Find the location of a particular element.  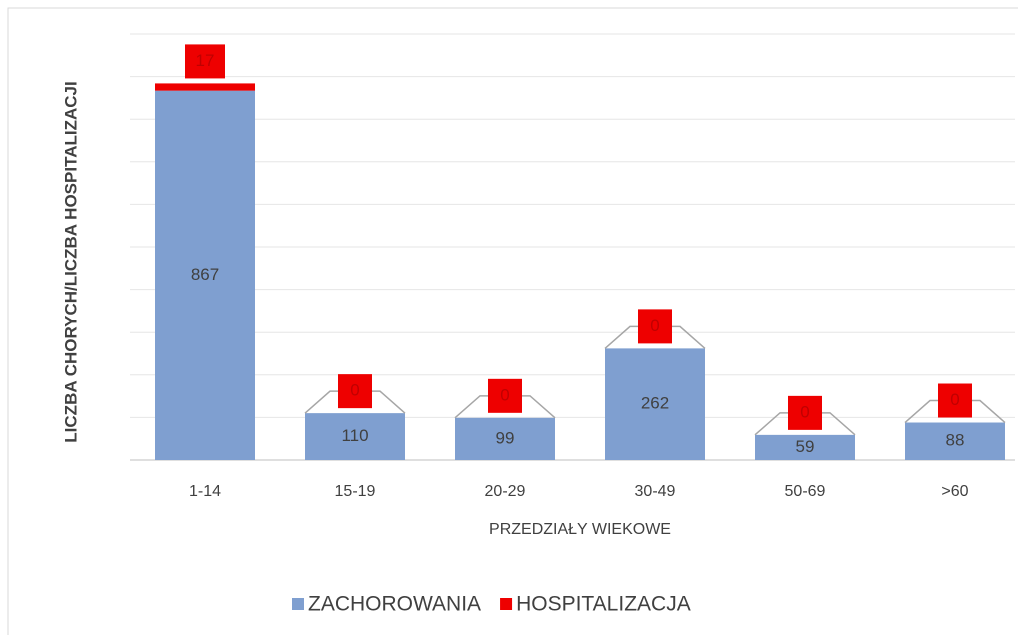

data-label: 867 is located at coordinates (205, 274).